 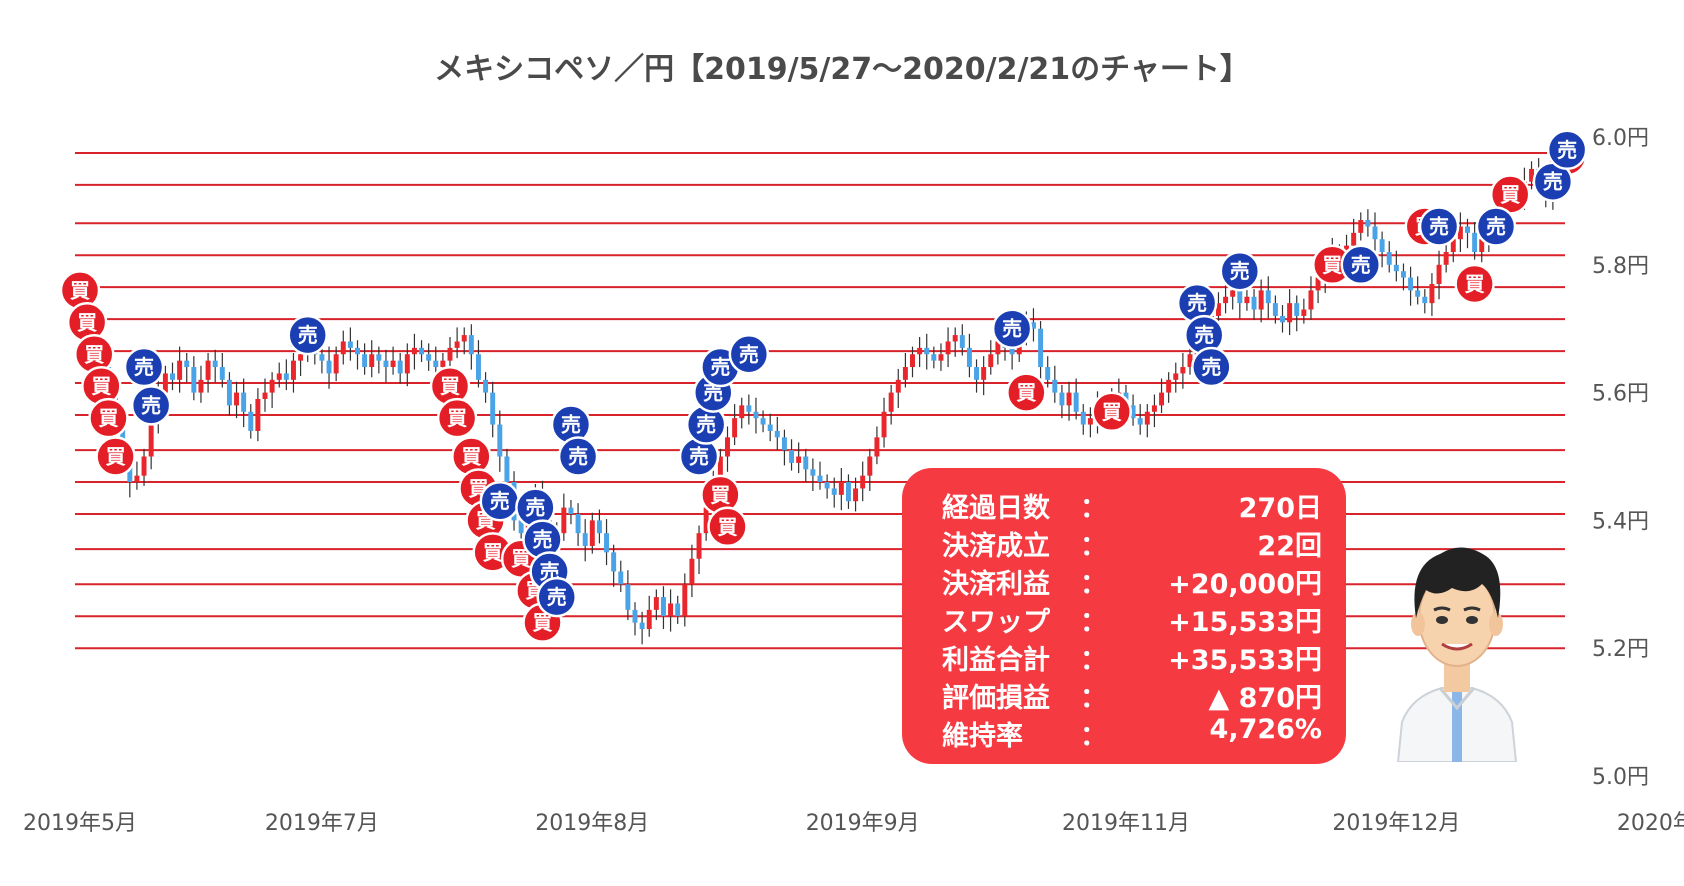 What do you see at coordinates (996, 660) in the screenshot?
I see `summary-label: 利益合計` at bounding box center [996, 660].